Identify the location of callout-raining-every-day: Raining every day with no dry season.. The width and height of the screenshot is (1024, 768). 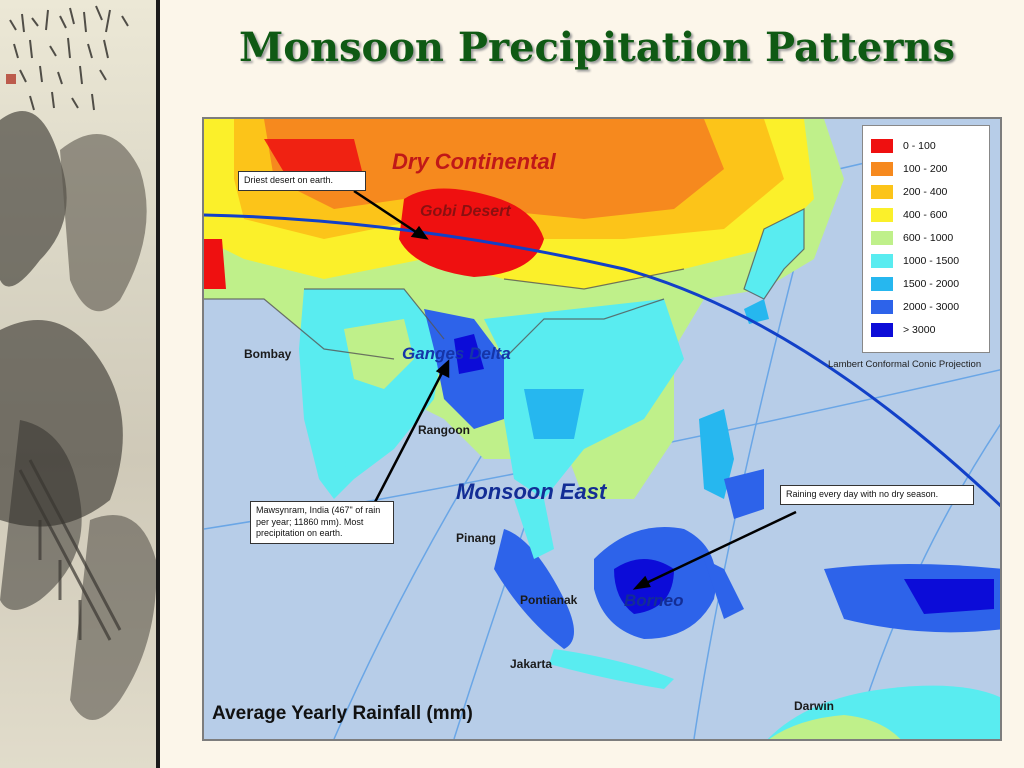
(877, 495).